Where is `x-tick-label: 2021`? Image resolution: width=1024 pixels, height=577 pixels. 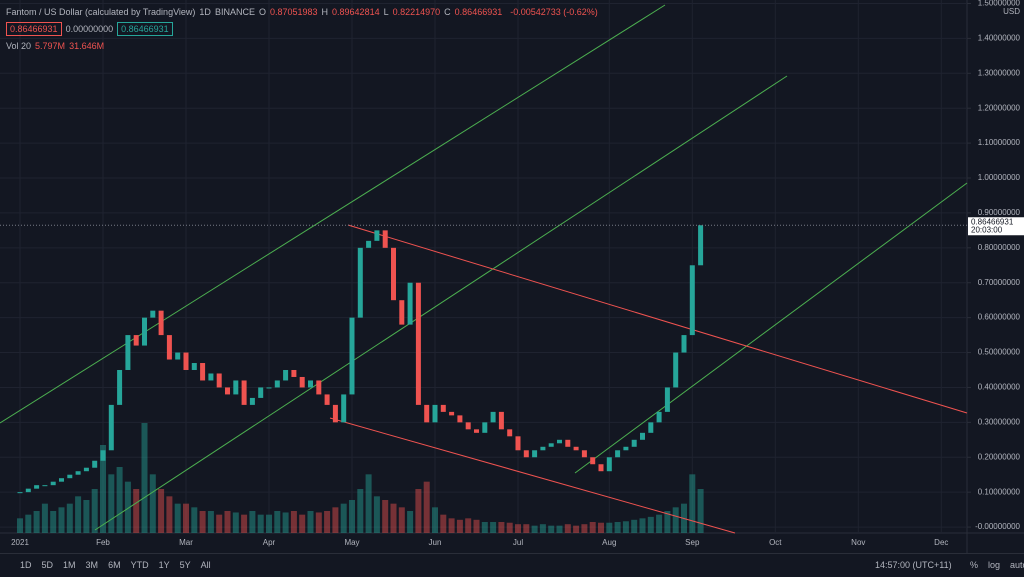
x-tick-label: 2021 is located at coordinates (20, 542).